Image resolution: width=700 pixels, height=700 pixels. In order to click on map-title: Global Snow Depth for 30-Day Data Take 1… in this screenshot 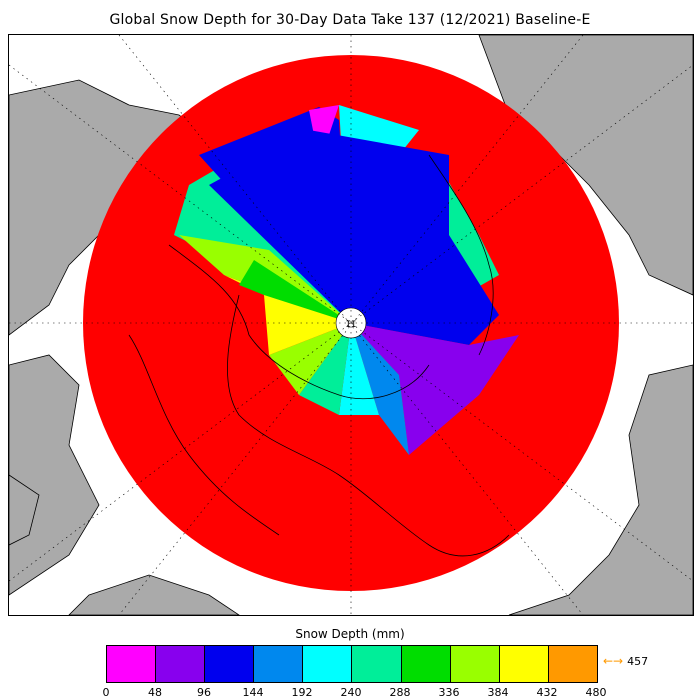, I will do `click(350, 20)`.